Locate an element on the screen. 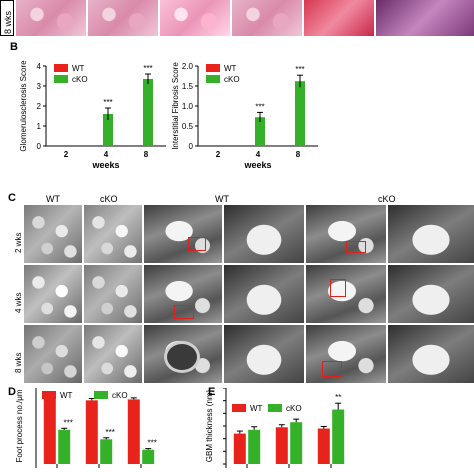  y-axis-label: GBM thickness (nm) is located at coordinates (209, 425).